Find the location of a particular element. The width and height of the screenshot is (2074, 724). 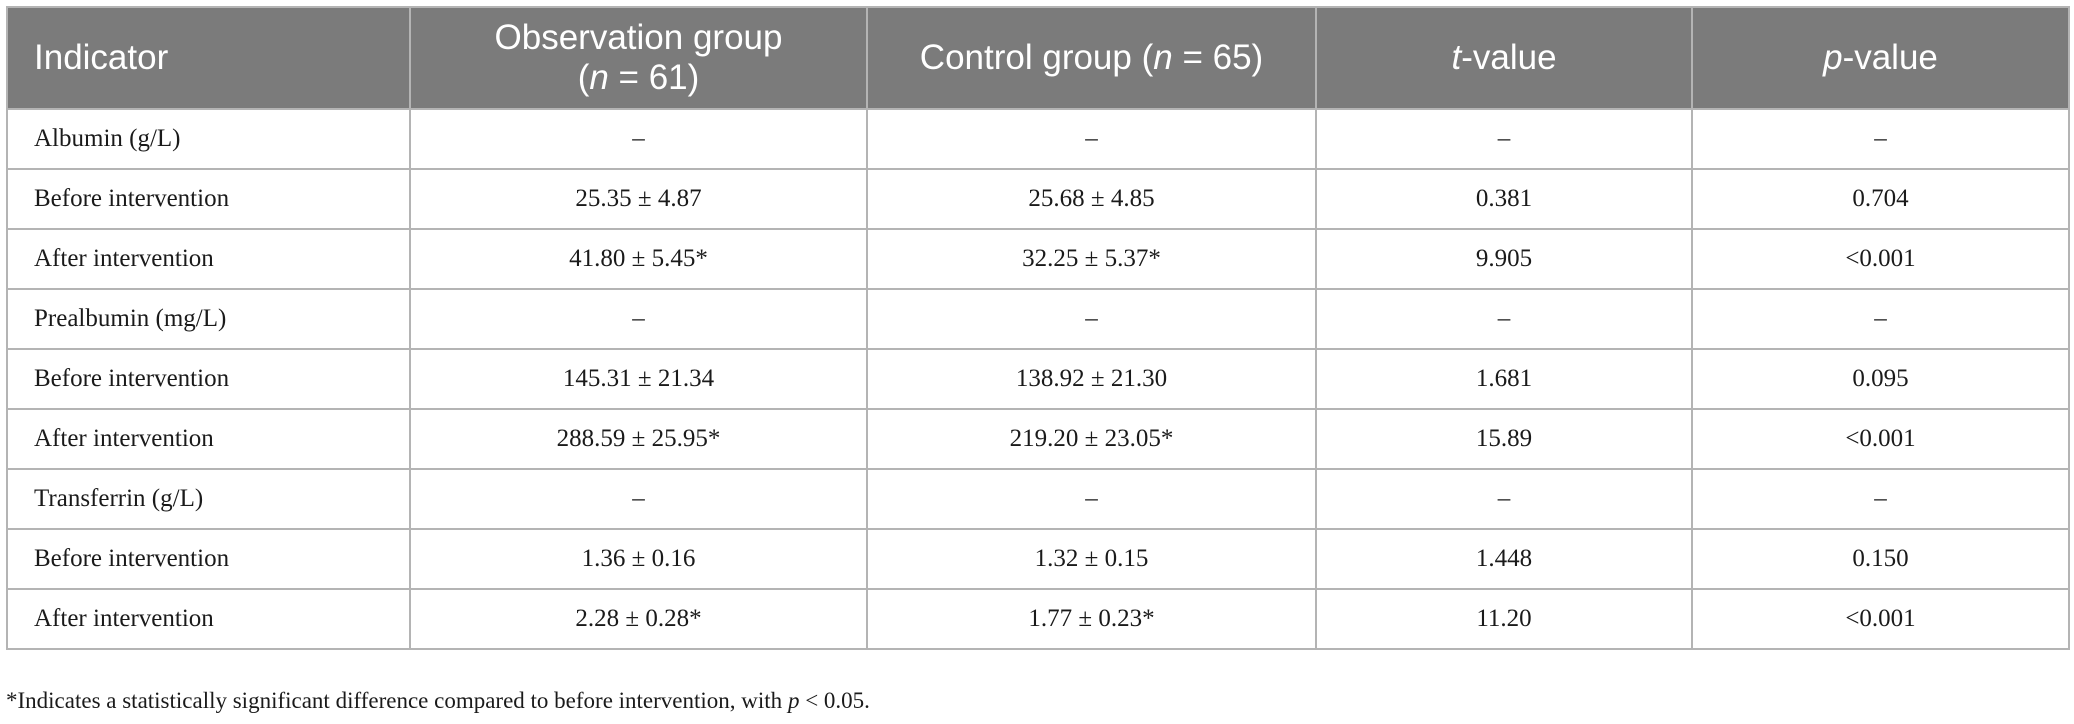

cell-observation: 25.35 ± 4.87 is located at coordinates (638, 199).